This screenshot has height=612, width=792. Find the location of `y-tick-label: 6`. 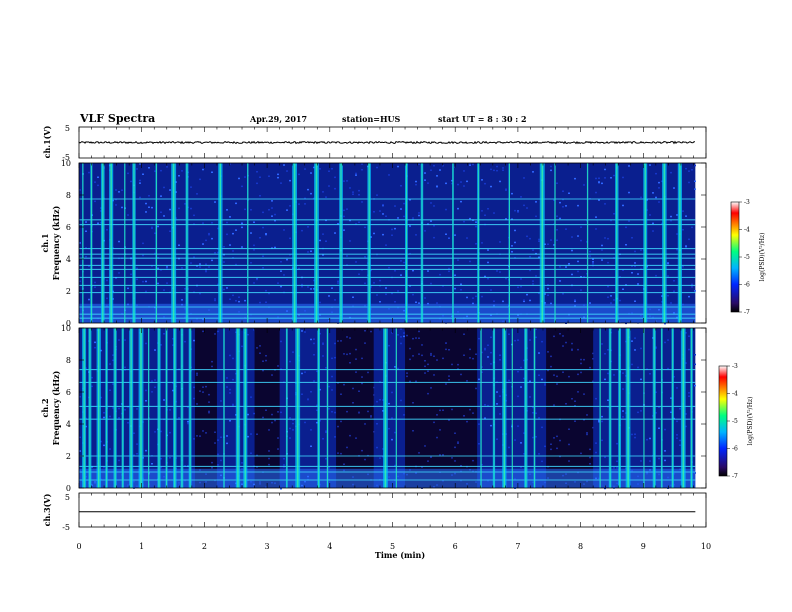

y-tick-label: 6 is located at coordinates (68, 392).